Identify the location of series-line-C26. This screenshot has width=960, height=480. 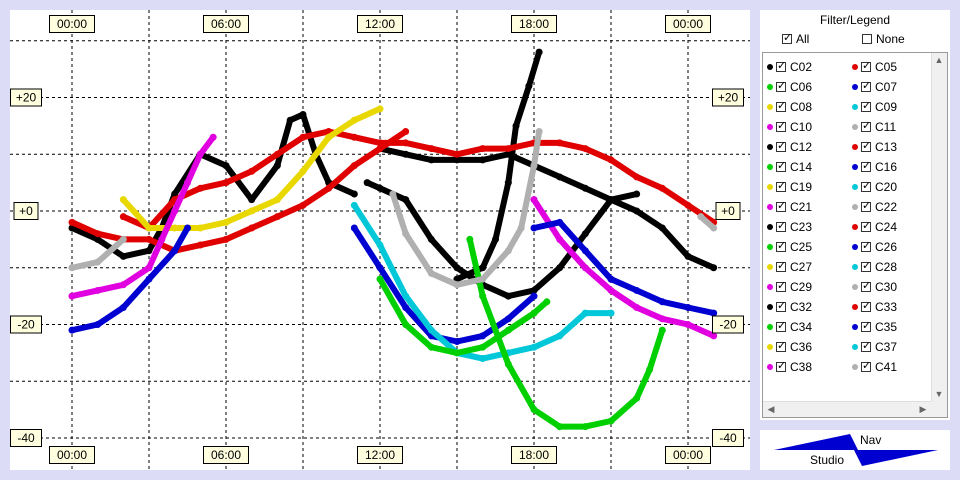
(624, 268).